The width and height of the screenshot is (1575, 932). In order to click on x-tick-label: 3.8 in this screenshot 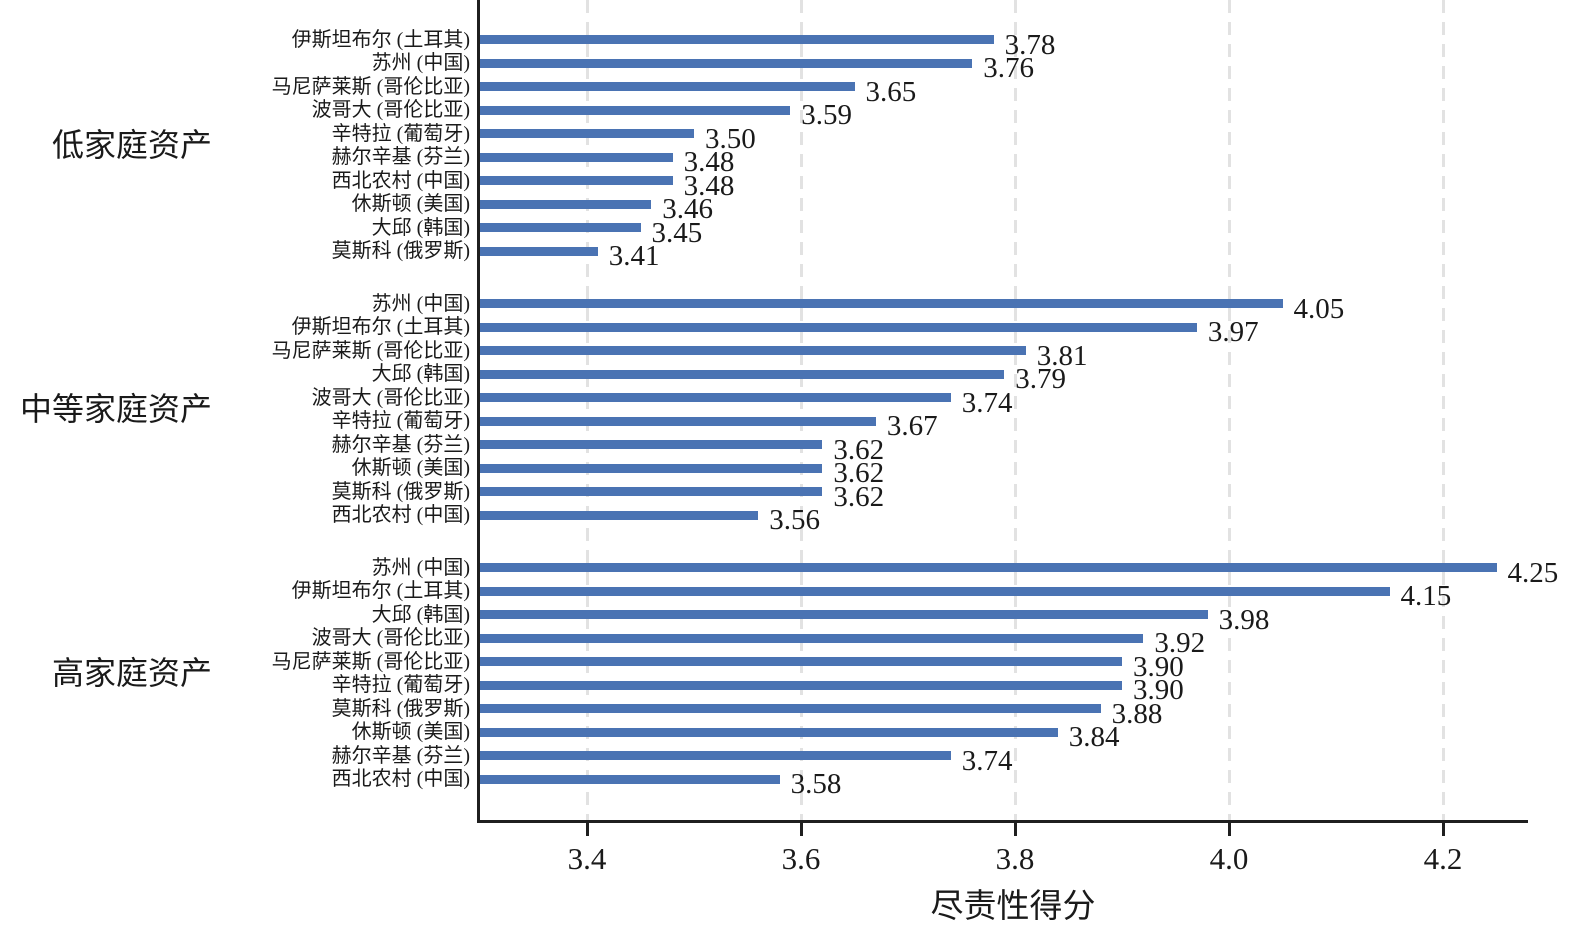, I will do `click(1015, 858)`.